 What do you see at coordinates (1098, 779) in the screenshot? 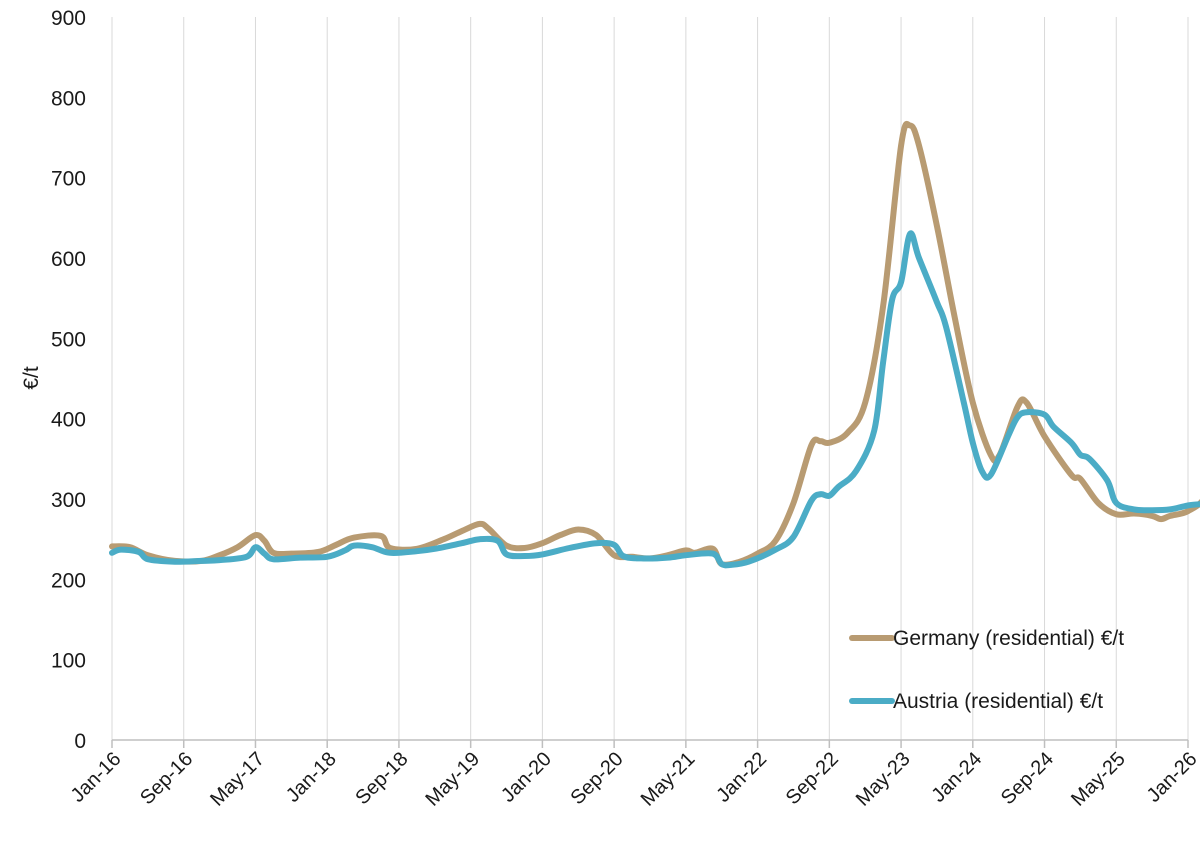
I see `x-tick-label: May-25` at bounding box center [1098, 779].